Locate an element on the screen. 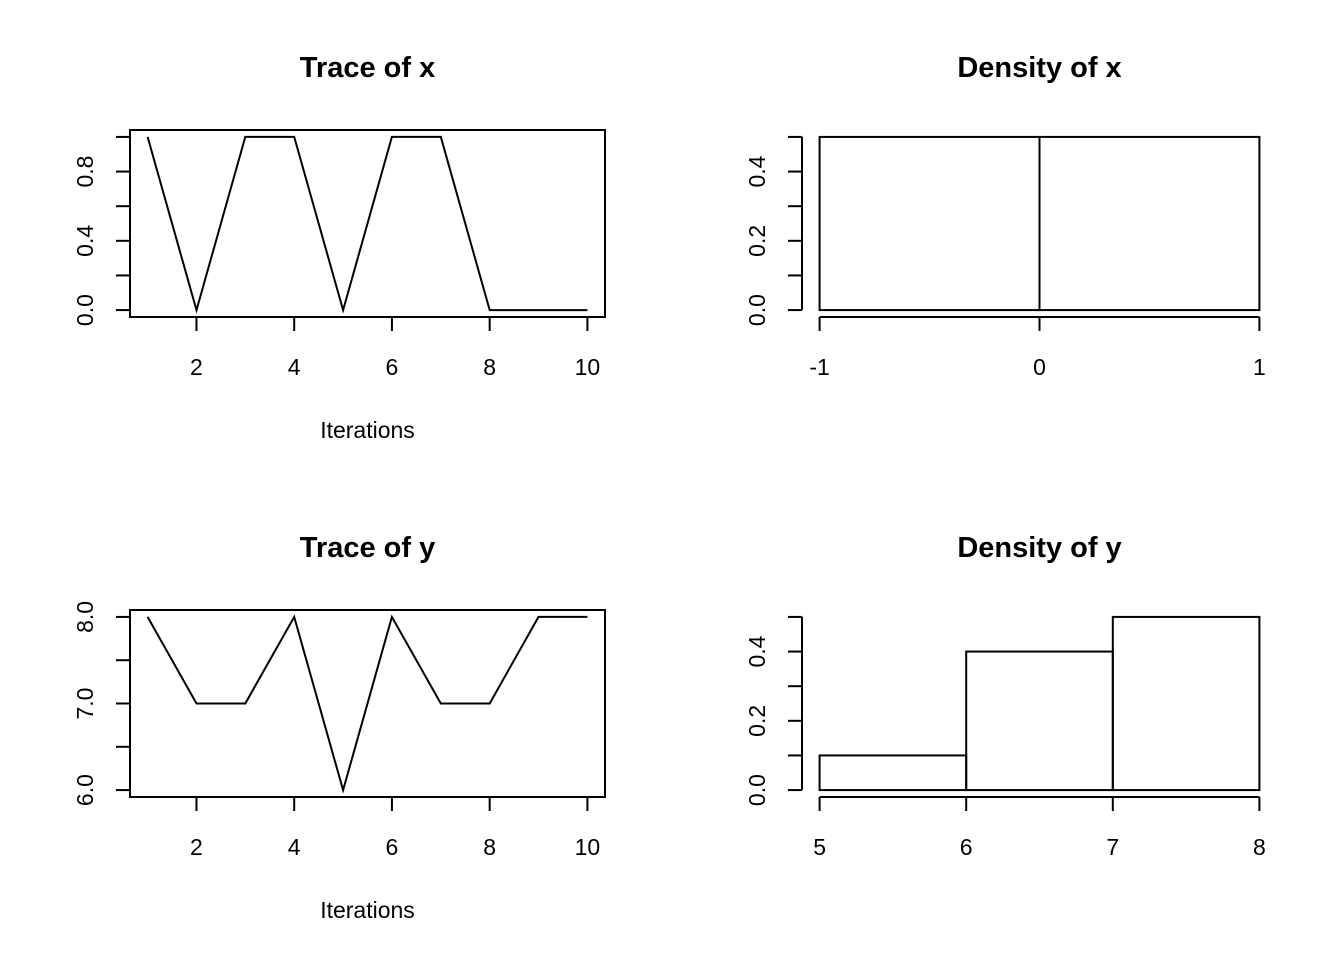 Image resolution: width=1344 pixels, height=960 pixels. x-tick-label: 7 is located at coordinates (1112, 847).